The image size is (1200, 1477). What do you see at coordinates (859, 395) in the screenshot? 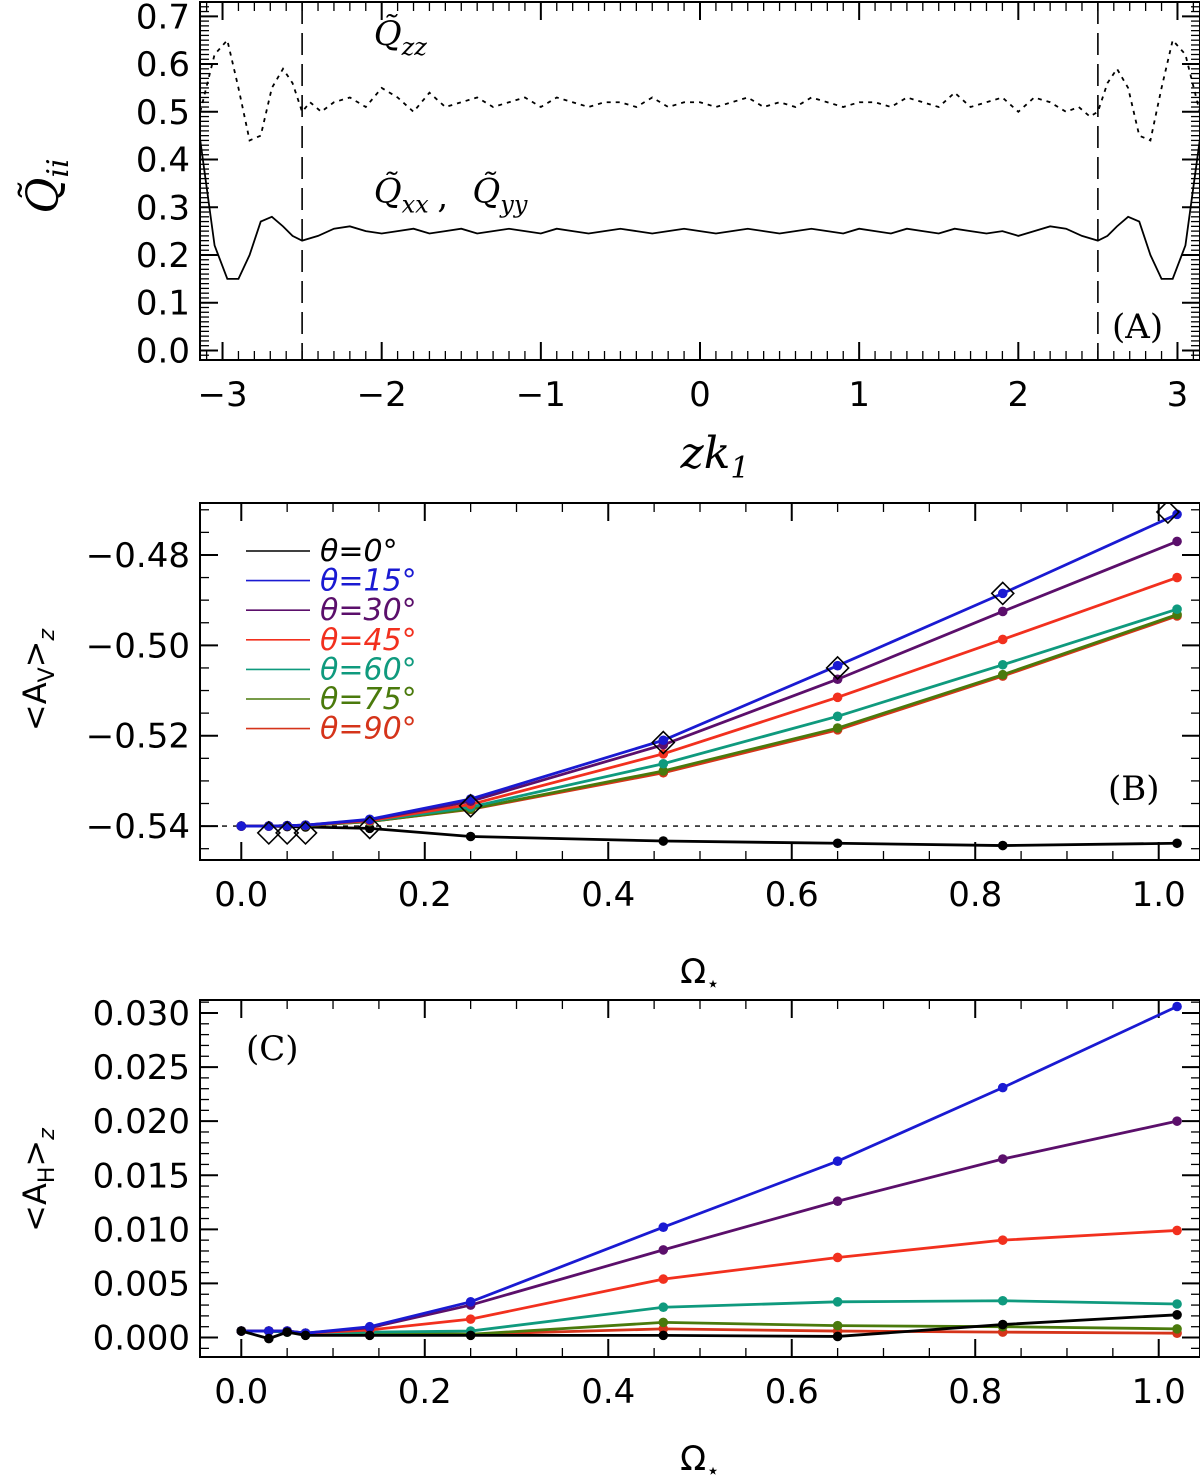
I see `x-tick-label: 1` at bounding box center [859, 395].